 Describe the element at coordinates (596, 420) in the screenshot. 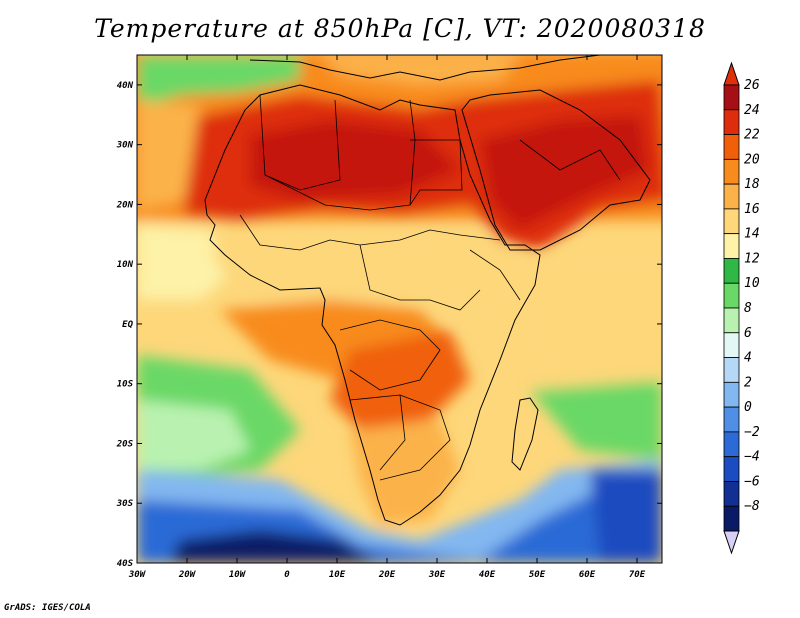

I see `field-indian-mid-green` at that location.